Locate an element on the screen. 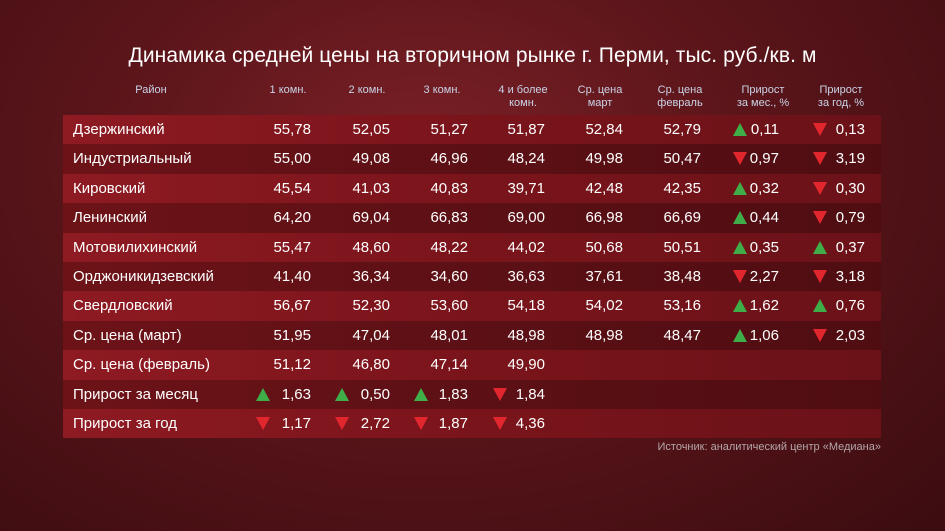 The width and height of the screenshot is (945, 531). cell-feb: 66,69 is located at coordinates (682, 218).